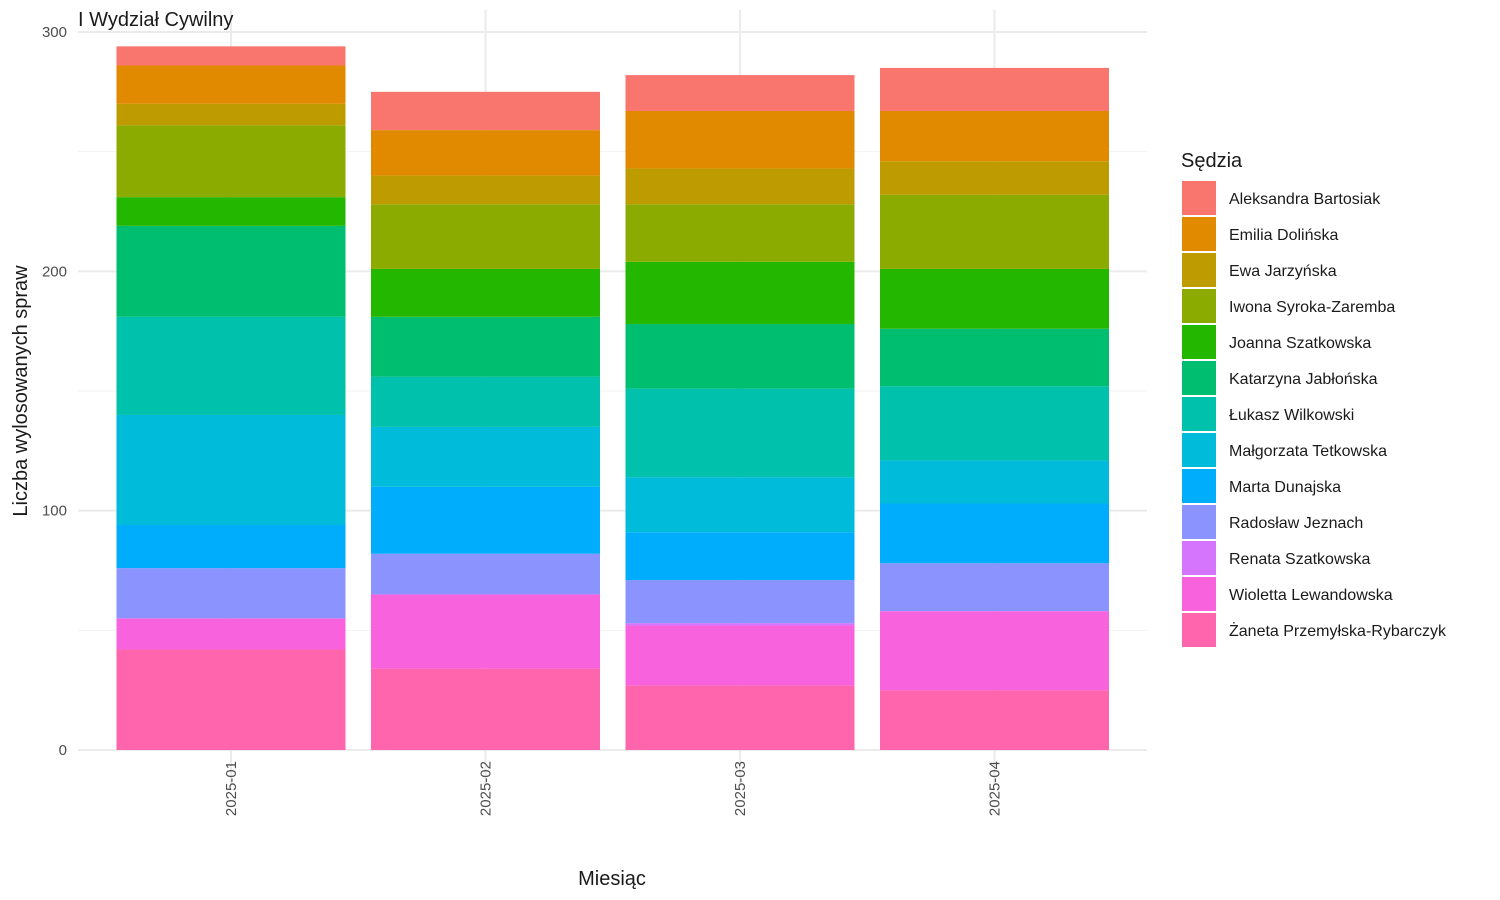  Describe the element at coordinates (21, 391) in the screenshot. I see `y-axis-title: Liczba wylosowanych spraw` at that location.